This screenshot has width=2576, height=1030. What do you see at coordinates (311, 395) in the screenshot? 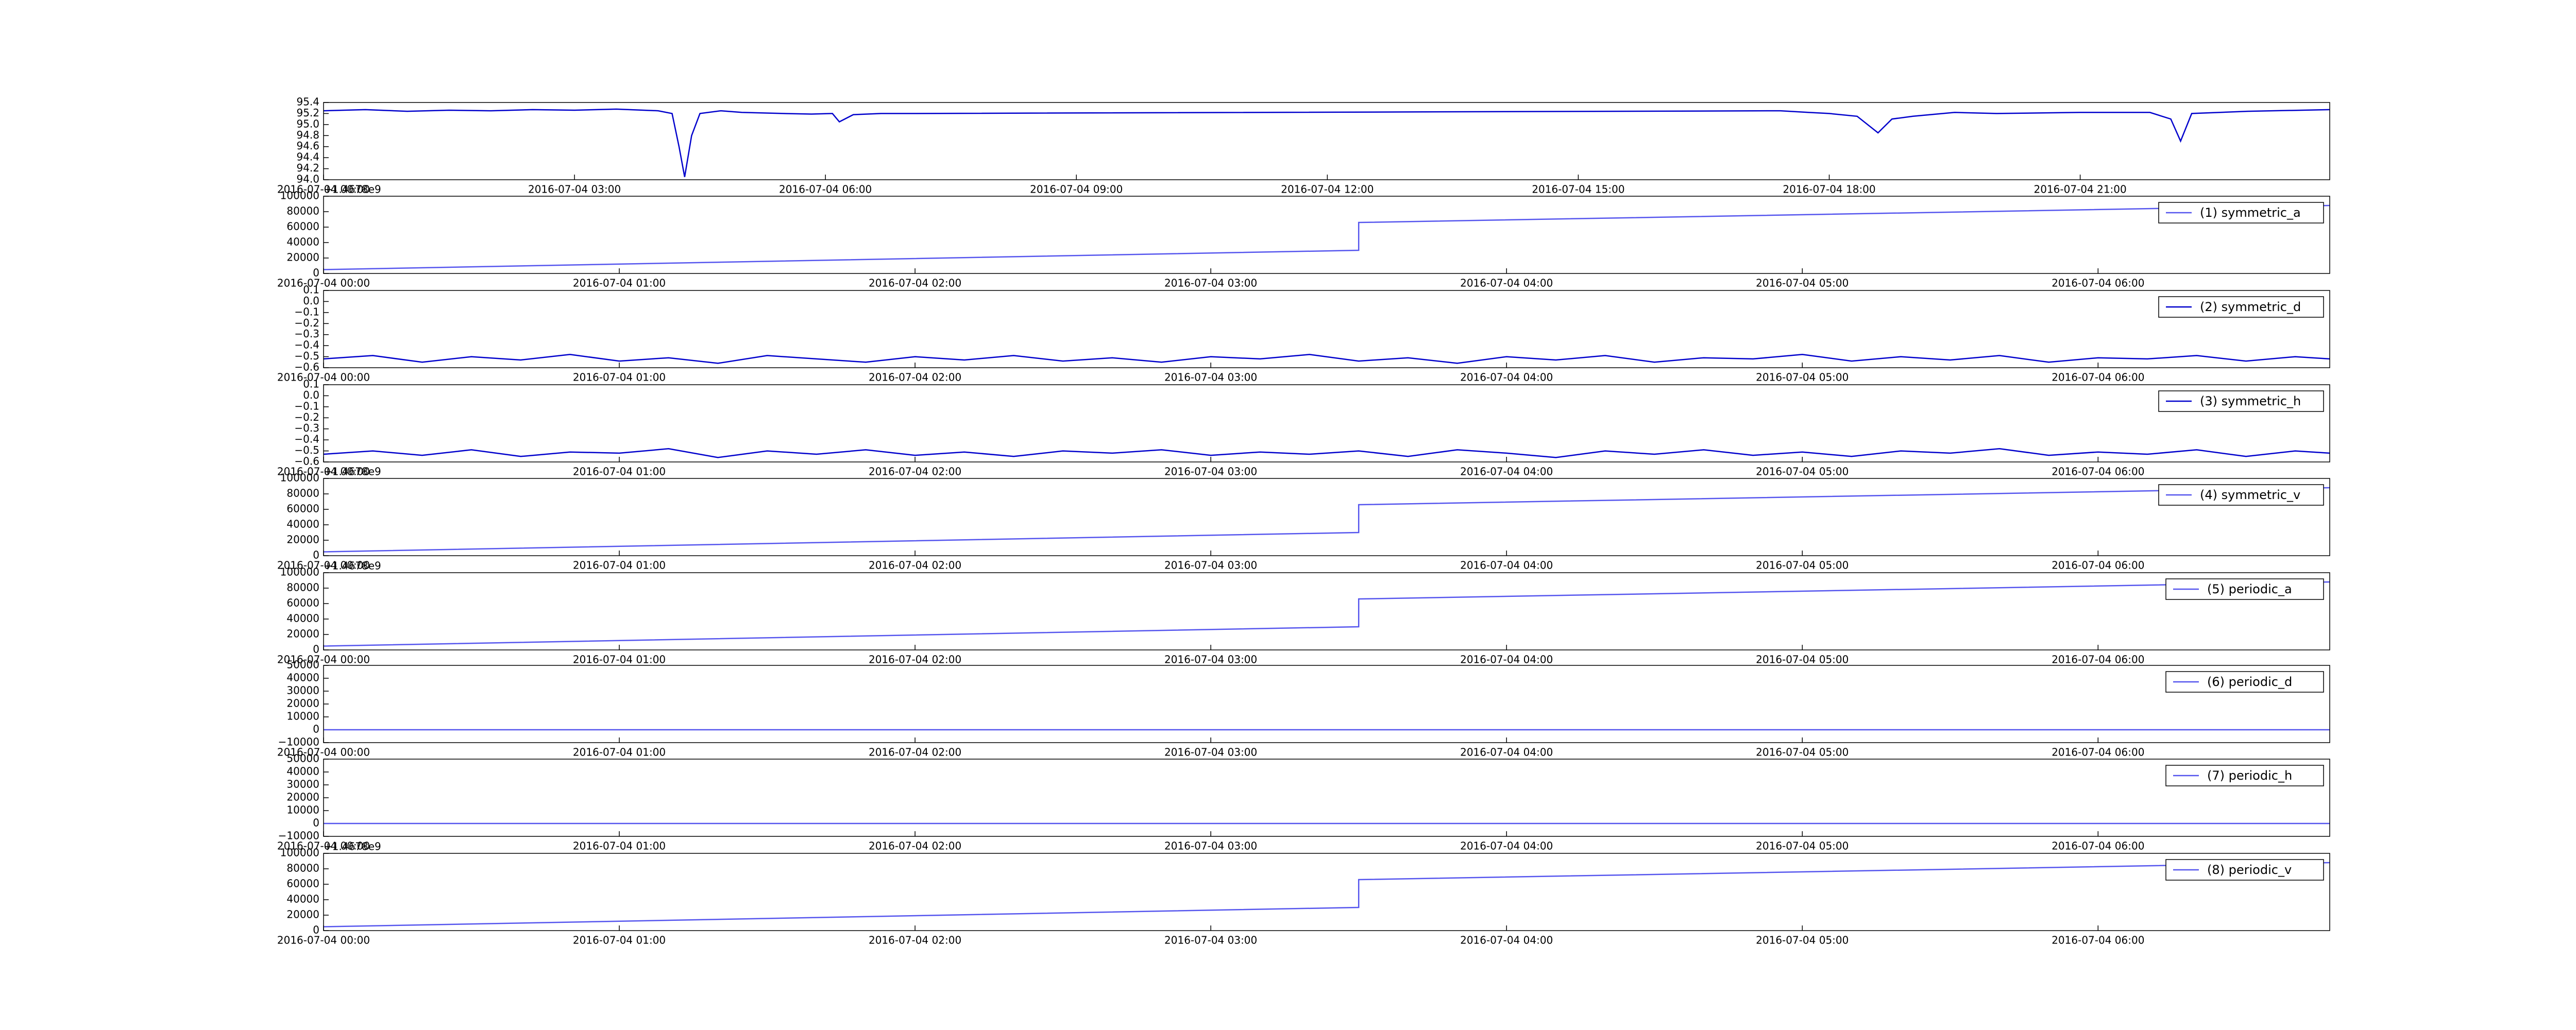
I see `y-tick-label: 0.0` at bounding box center [311, 395].